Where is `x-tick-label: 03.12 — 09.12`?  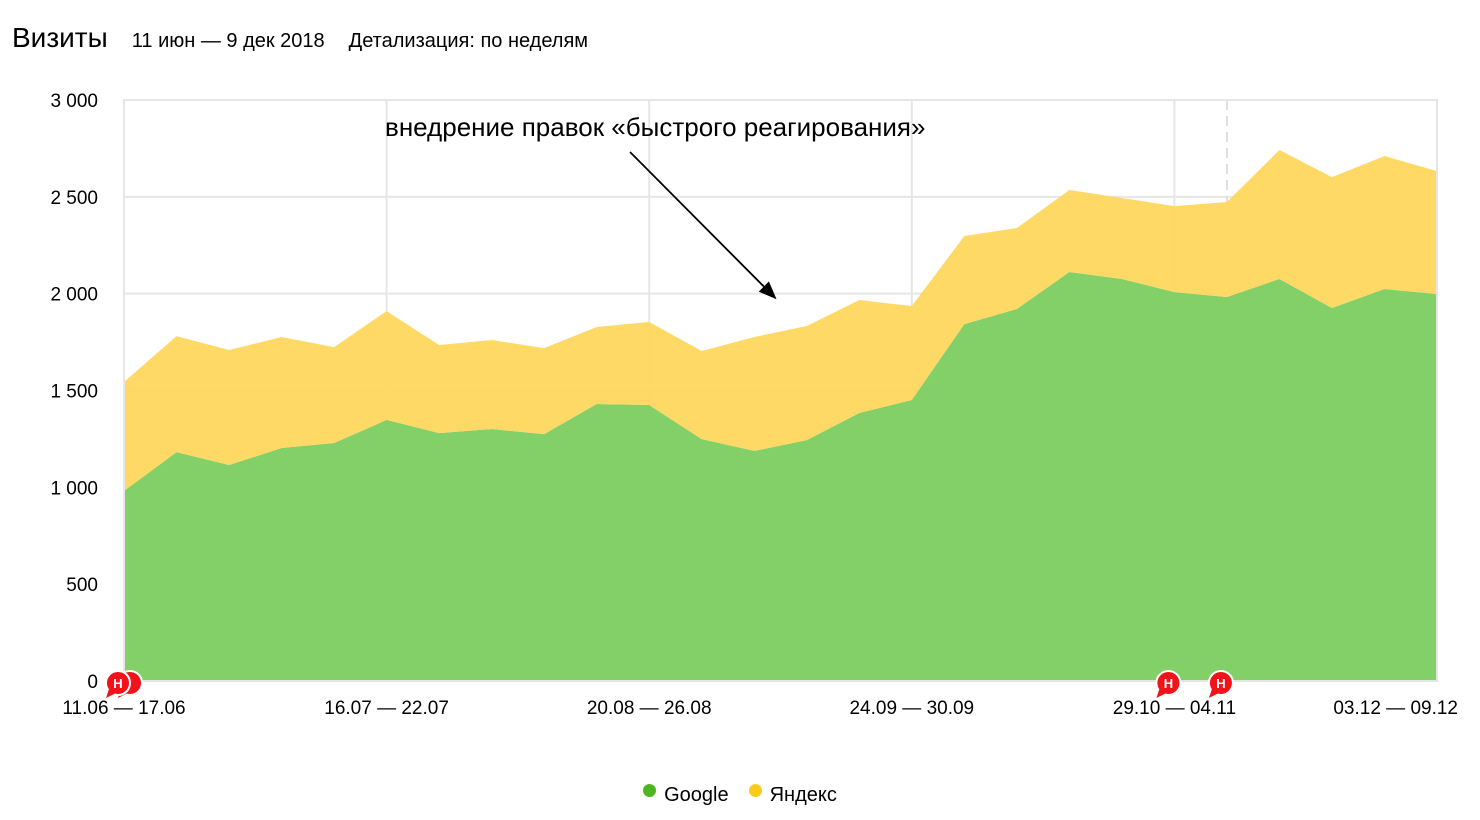
x-tick-label: 03.12 — 09.12 is located at coordinates (1395, 708).